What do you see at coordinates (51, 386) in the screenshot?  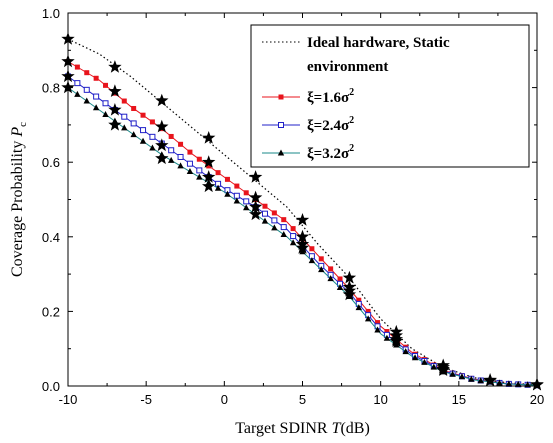 I see `y-tick-label: 0.0` at bounding box center [51, 386].